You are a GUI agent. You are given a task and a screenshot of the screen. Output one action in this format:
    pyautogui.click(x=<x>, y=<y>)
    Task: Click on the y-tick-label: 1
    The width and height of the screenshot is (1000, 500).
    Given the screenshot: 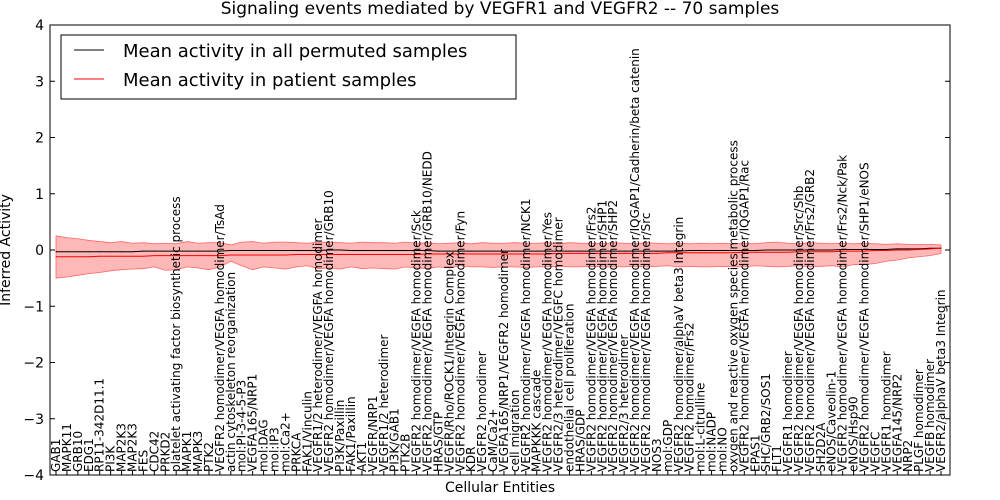 What is the action you would take?
    pyautogui.click(x=39, y=195)
    